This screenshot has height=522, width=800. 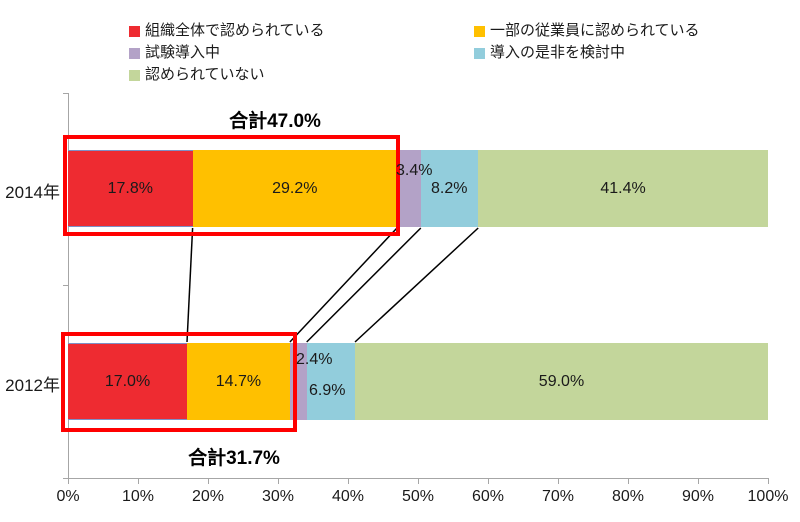 I want to click on segment-value-label: 41.4%, so click(x=623, y=188).